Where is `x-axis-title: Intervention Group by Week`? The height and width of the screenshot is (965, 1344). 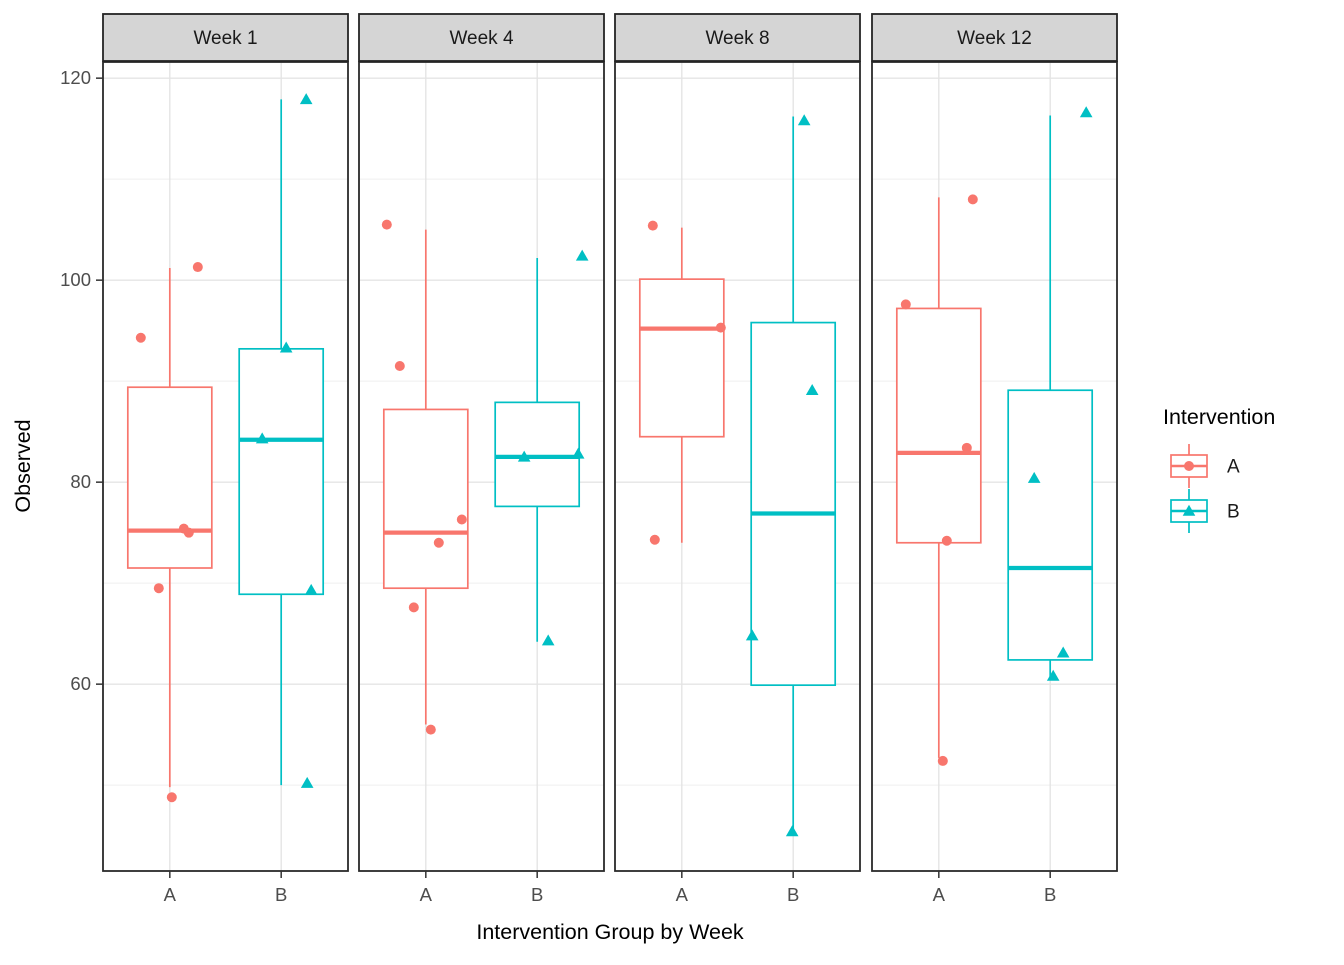
x-axis-title: Intervention Group by Week is located at coordinates (610, 932).